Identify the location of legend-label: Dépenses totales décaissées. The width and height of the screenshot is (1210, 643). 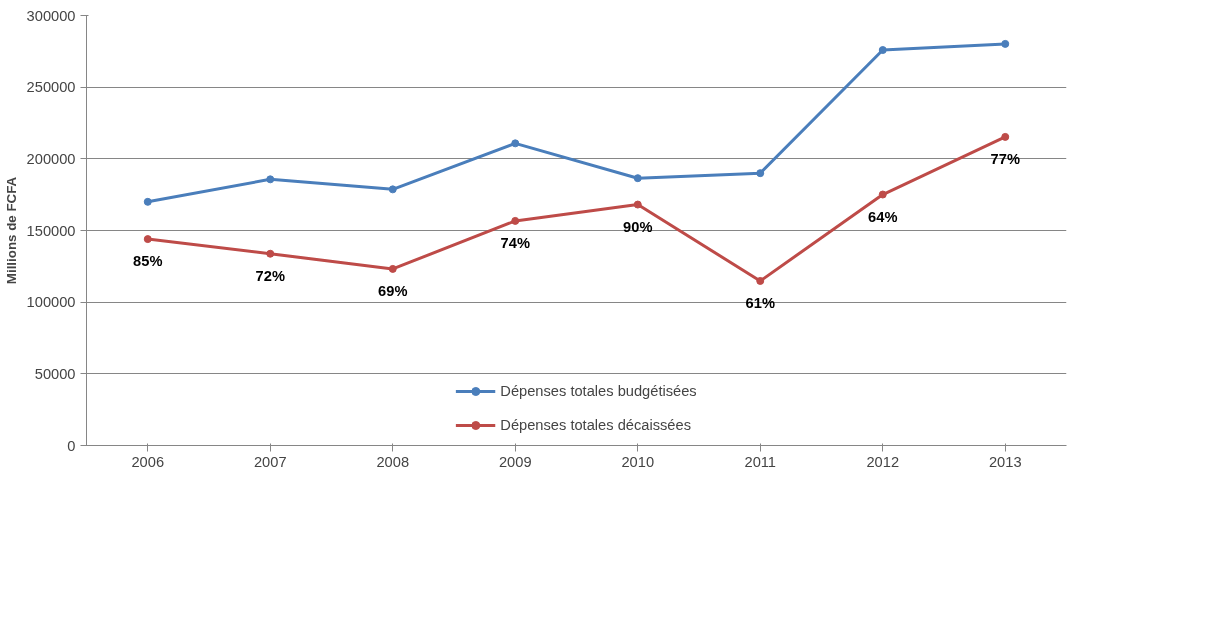
(595, 425).